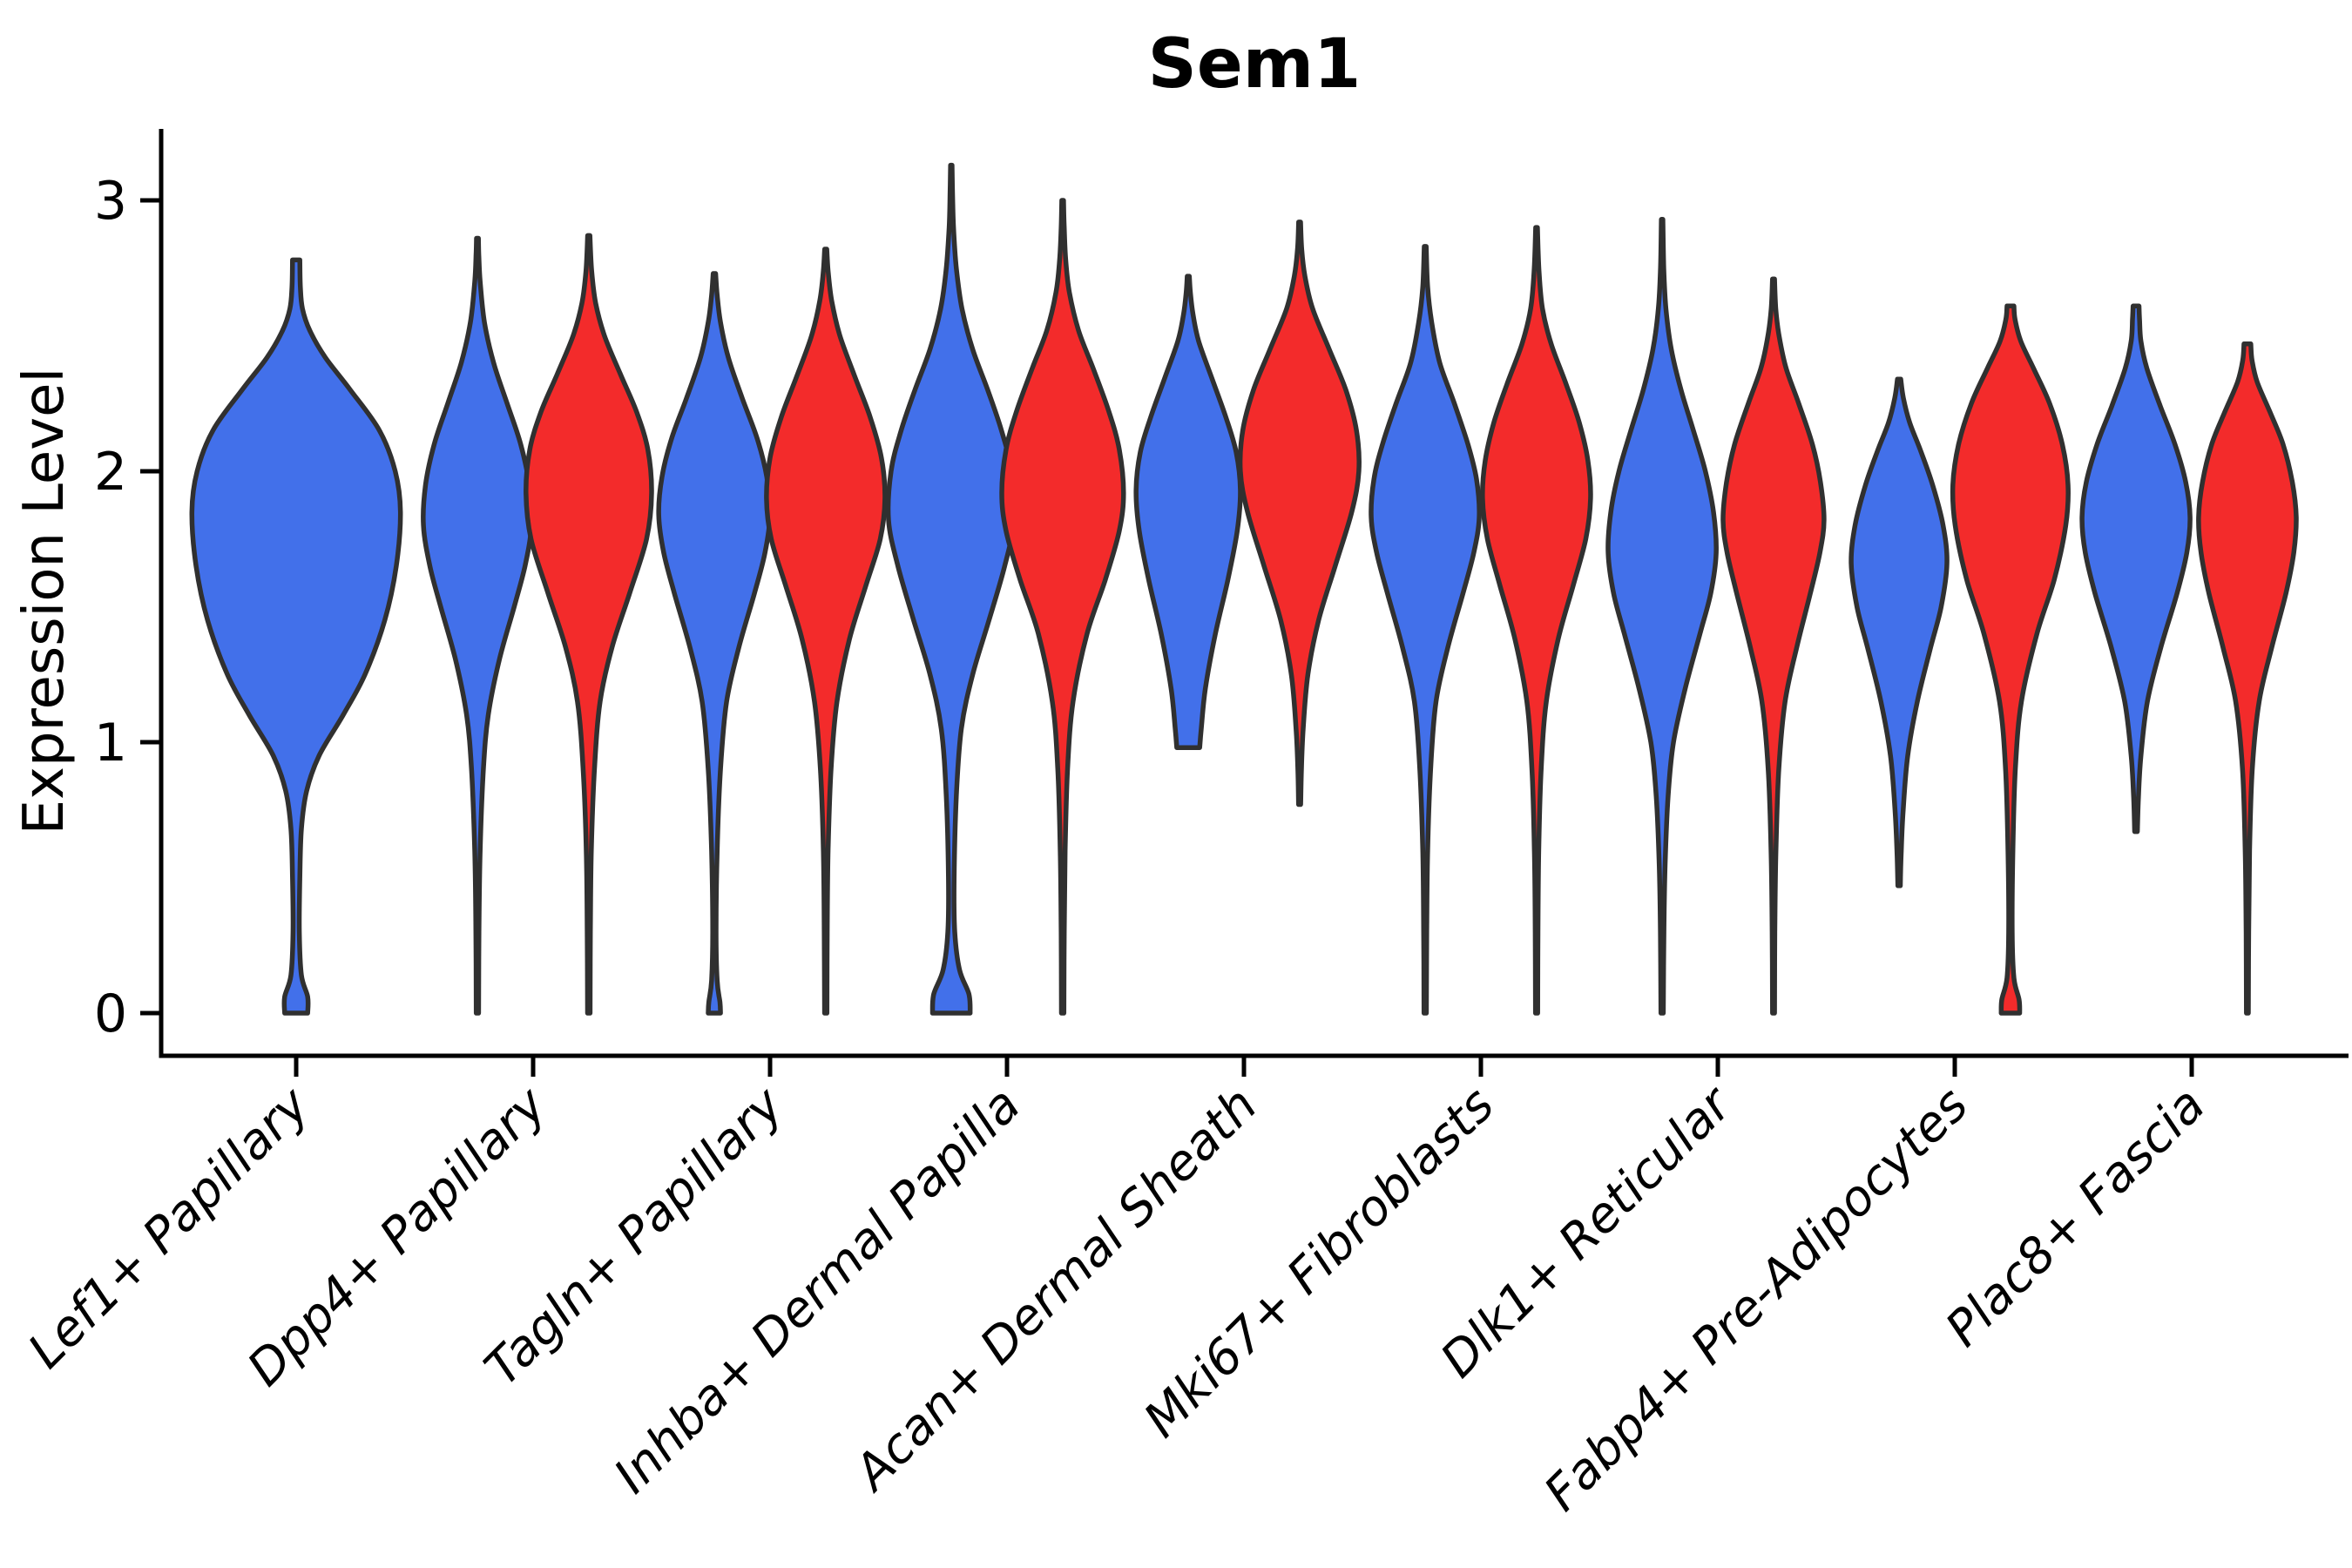 Image resolution: width=2352 pixels, height=1568 pixels. What do you see at coordinates (1300, 514) in the screenshot?
I see `violin-4-group-2-red` at bounding box center [1300, 514].